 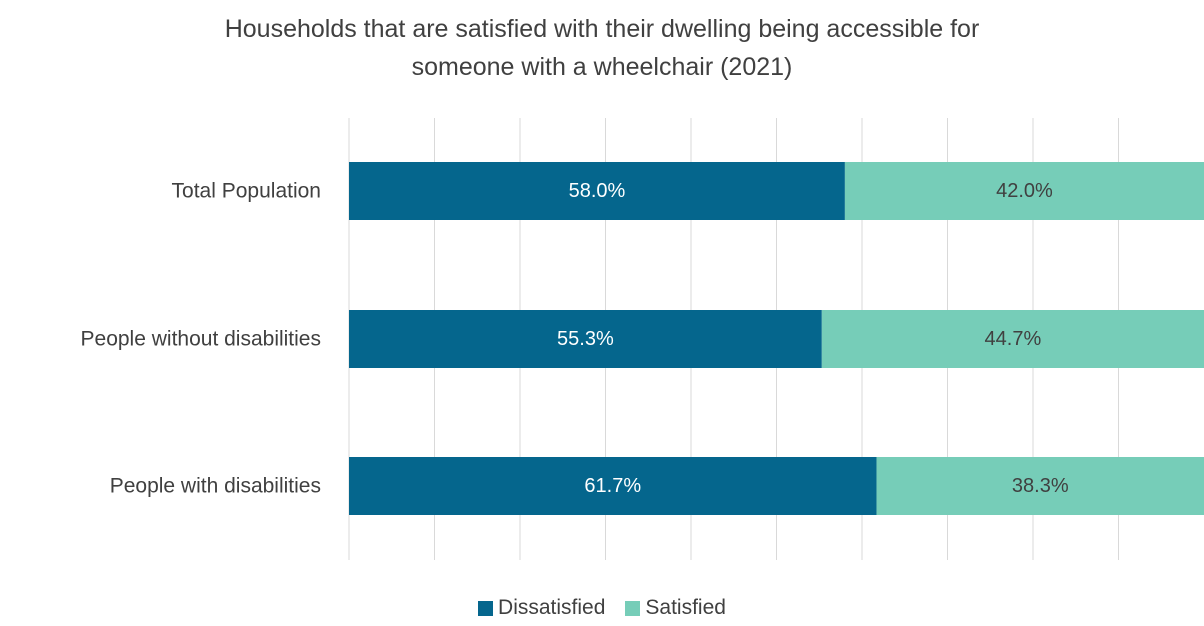 What do you see at coordinates (552, 607) in the screenshot?
I see `legend-label-dissatisfied: Dissatisfied` at bounding box center [552, 607].